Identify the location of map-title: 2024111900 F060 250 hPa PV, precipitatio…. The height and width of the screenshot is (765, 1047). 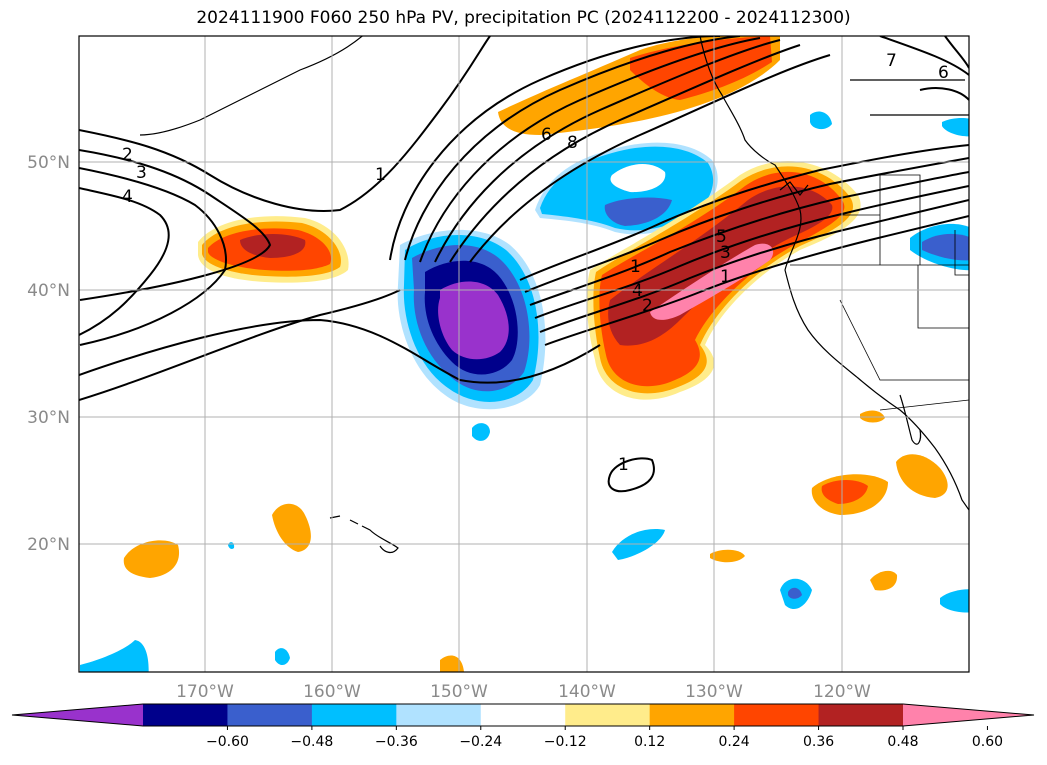
(523, 18).